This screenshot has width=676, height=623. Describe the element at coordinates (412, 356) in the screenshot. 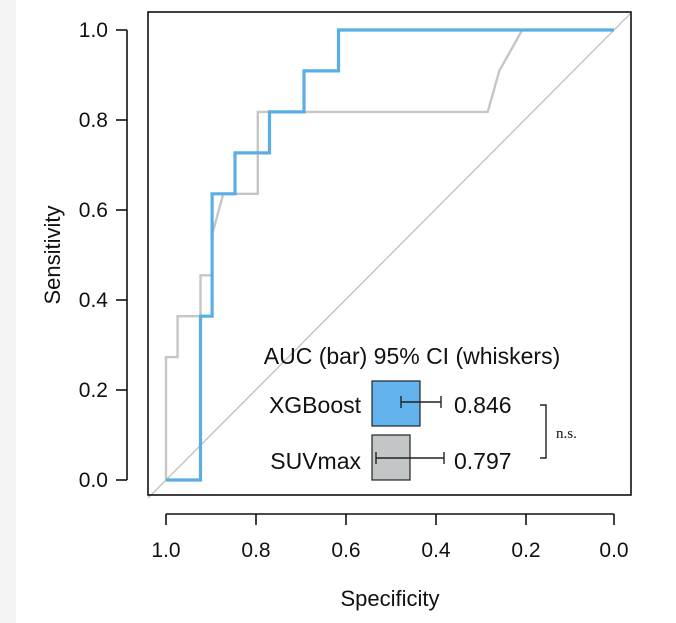

I see `legend-header: AUC (bar) 95% CI (whiskers)` at that location.